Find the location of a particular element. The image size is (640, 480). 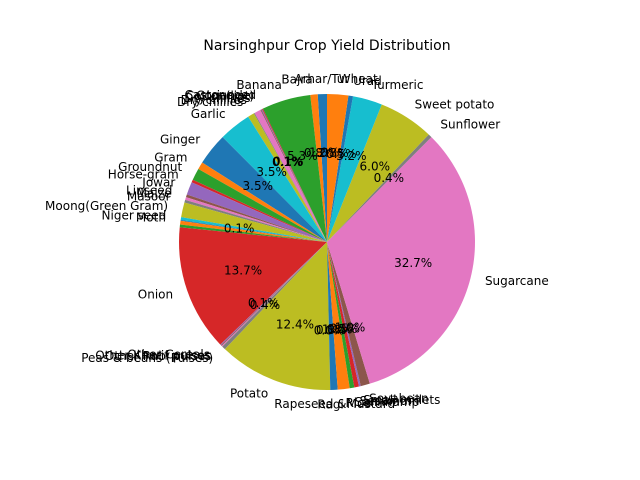

slice-pct-rice: 1.3% is located at coordinates (337, 330).